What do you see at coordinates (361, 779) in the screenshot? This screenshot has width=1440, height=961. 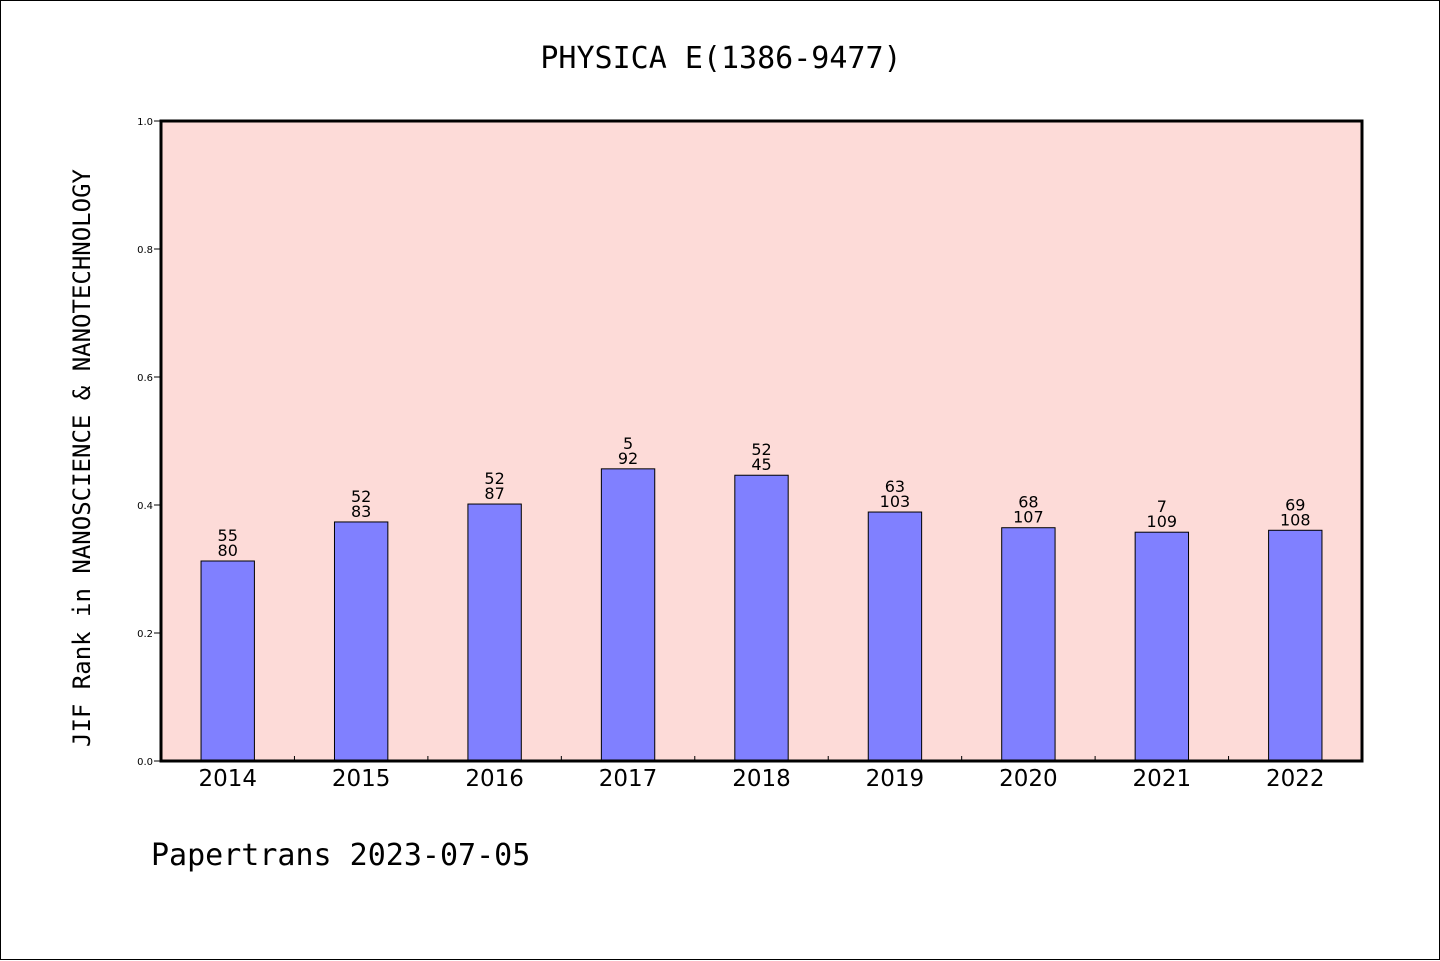 I see `x-tick-label: 2015` at bounding box center [361, 779].